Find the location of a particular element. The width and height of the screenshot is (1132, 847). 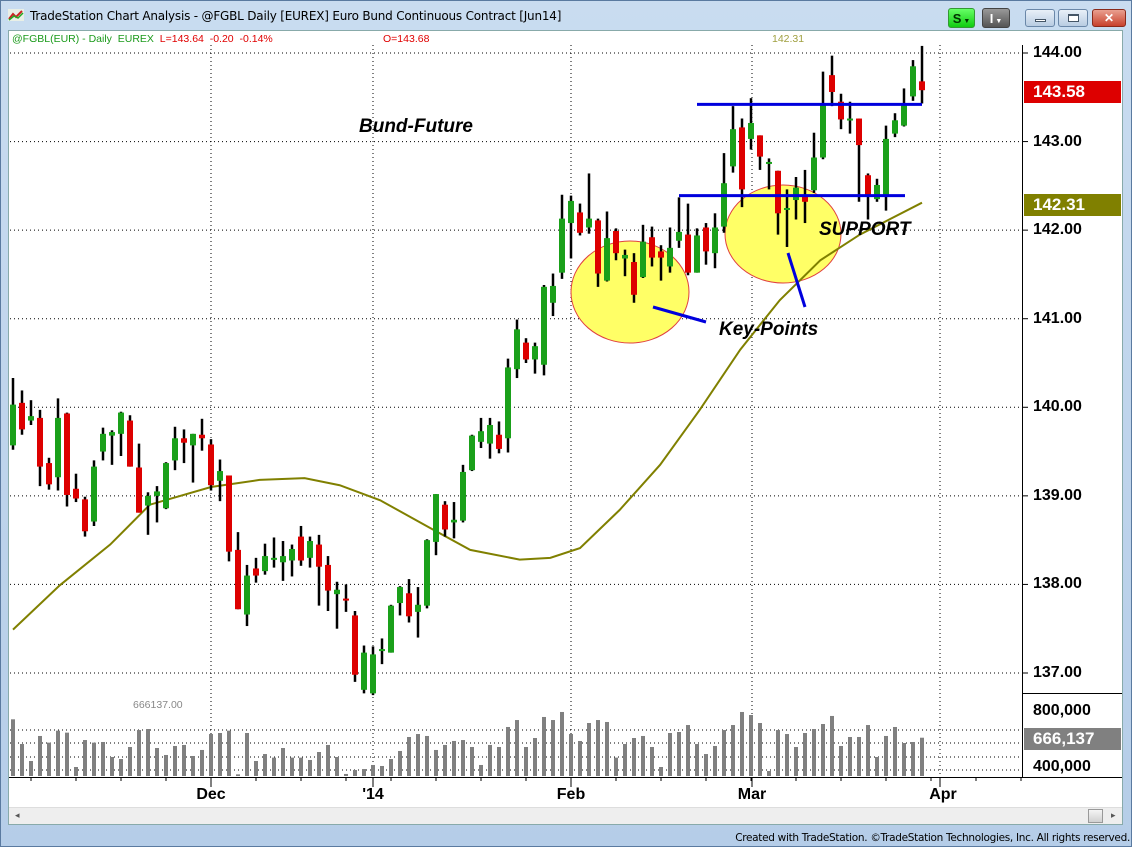

horizontal-scrollbar: ◂ ▸ is located at coordinates (565, 815).